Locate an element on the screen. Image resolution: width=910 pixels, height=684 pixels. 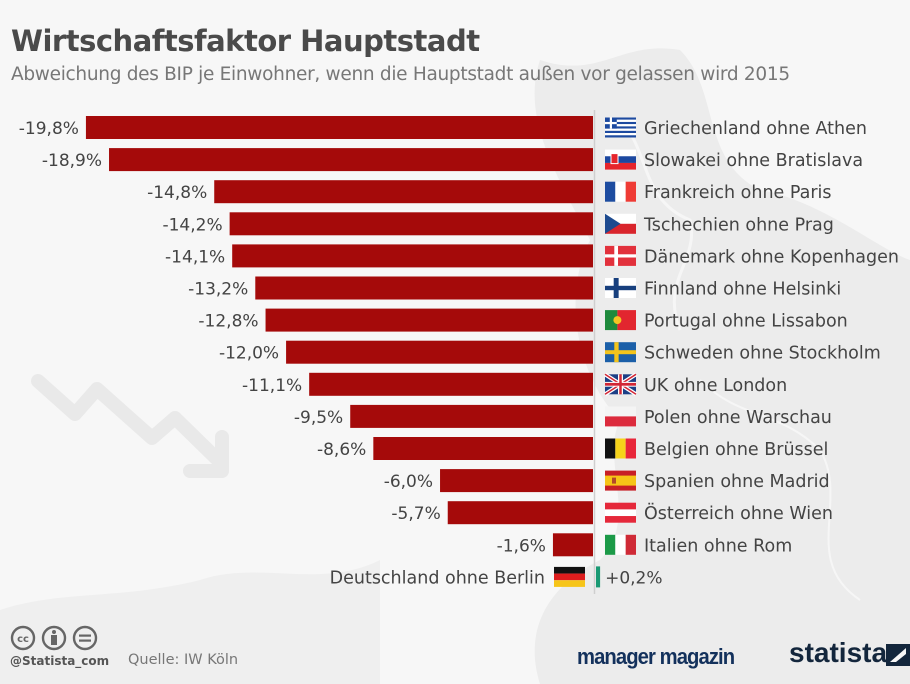
cc-icon: cc is located at coordinates (23, 638).